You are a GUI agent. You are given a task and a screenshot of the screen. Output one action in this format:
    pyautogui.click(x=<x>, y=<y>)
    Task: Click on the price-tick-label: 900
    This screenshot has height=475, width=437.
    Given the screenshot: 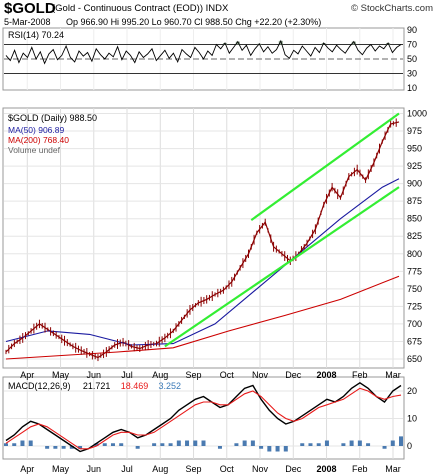 What is the action you would take?
    pyautogui.click(x=414, y=184)
    